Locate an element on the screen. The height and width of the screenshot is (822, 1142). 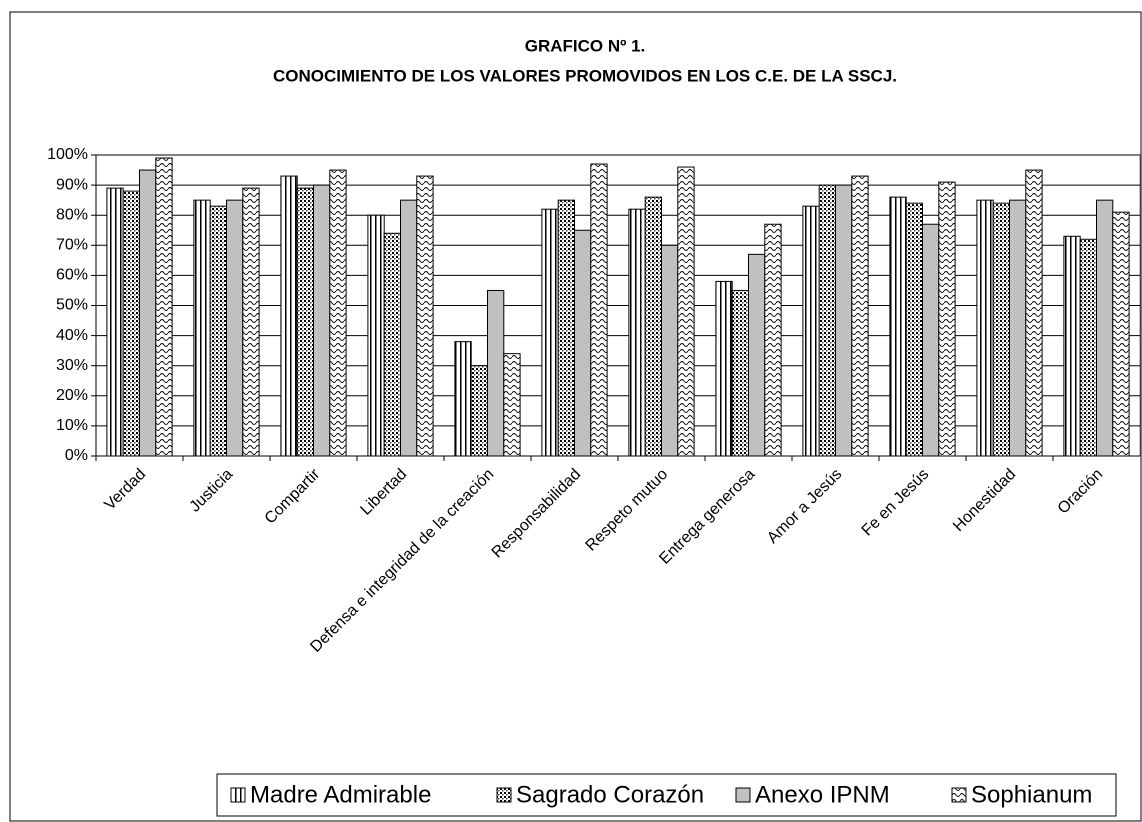
legend-label: Anexo IPNM is located at coordinates (822, 794).